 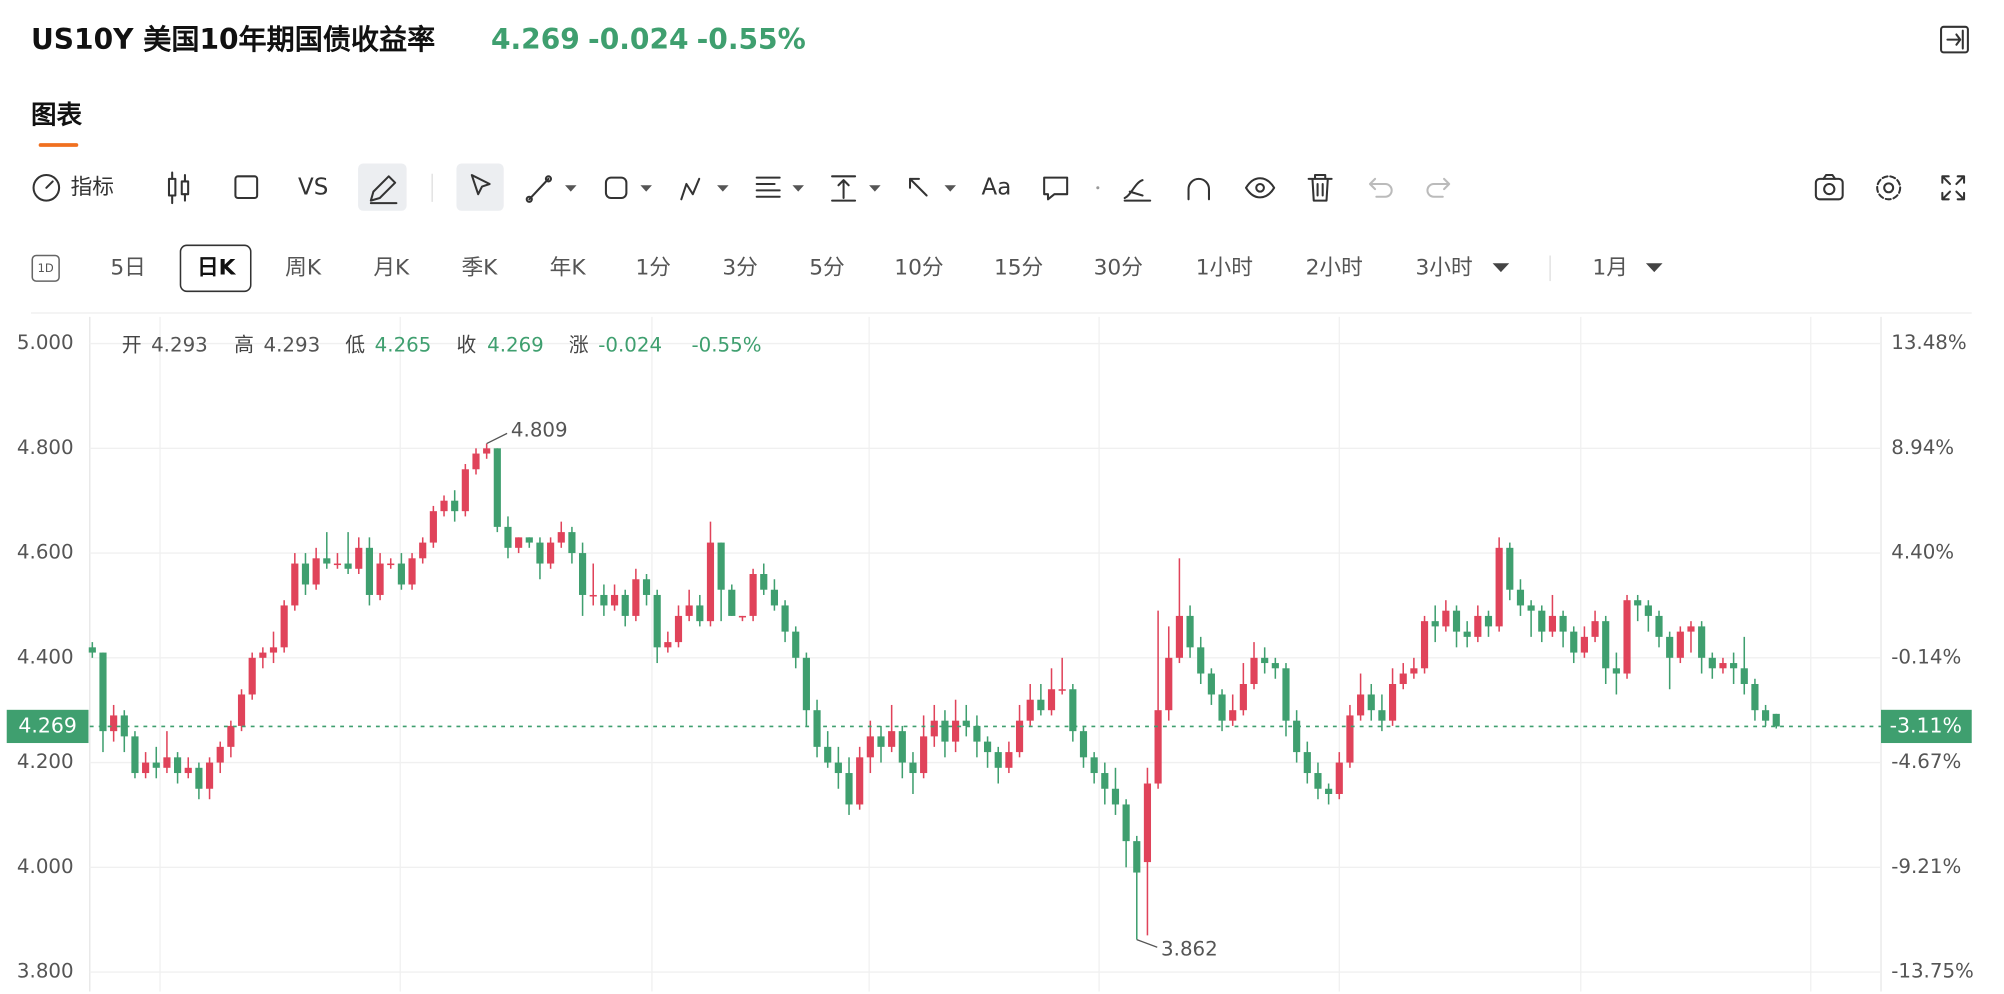 What do you see at coordinates (653, 267) in the screenshot?
I see `period-option: 1分` at bounding box center [653, 267].